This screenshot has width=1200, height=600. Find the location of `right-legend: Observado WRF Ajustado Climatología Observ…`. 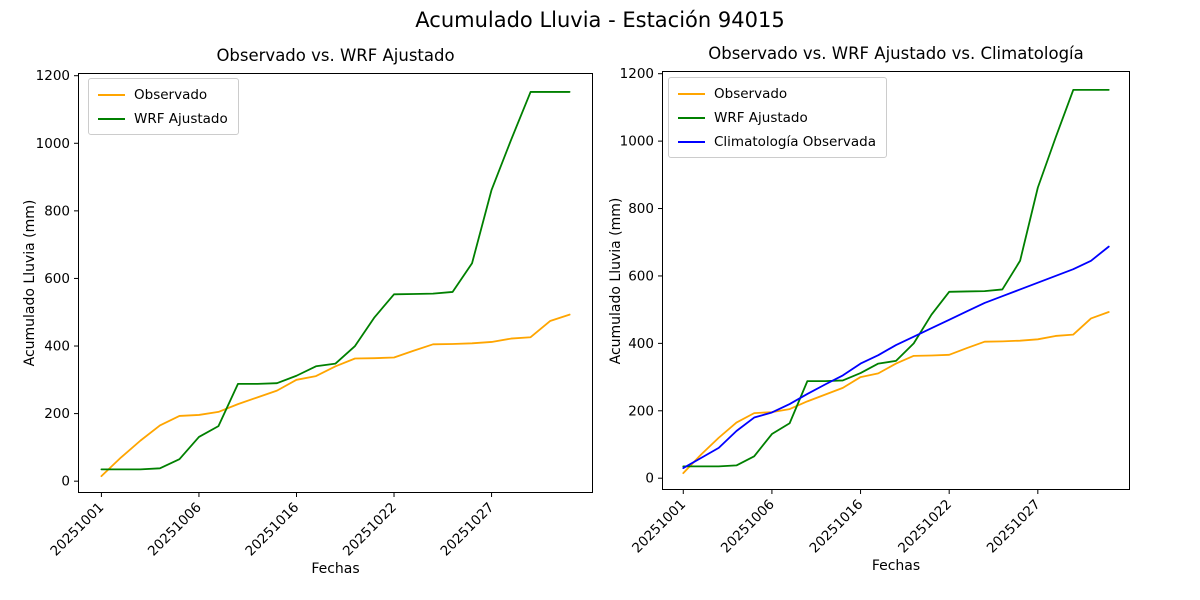

right-legend: Observado WRF Ajustado Climatología Observ… is located at coordinates (777, 117).